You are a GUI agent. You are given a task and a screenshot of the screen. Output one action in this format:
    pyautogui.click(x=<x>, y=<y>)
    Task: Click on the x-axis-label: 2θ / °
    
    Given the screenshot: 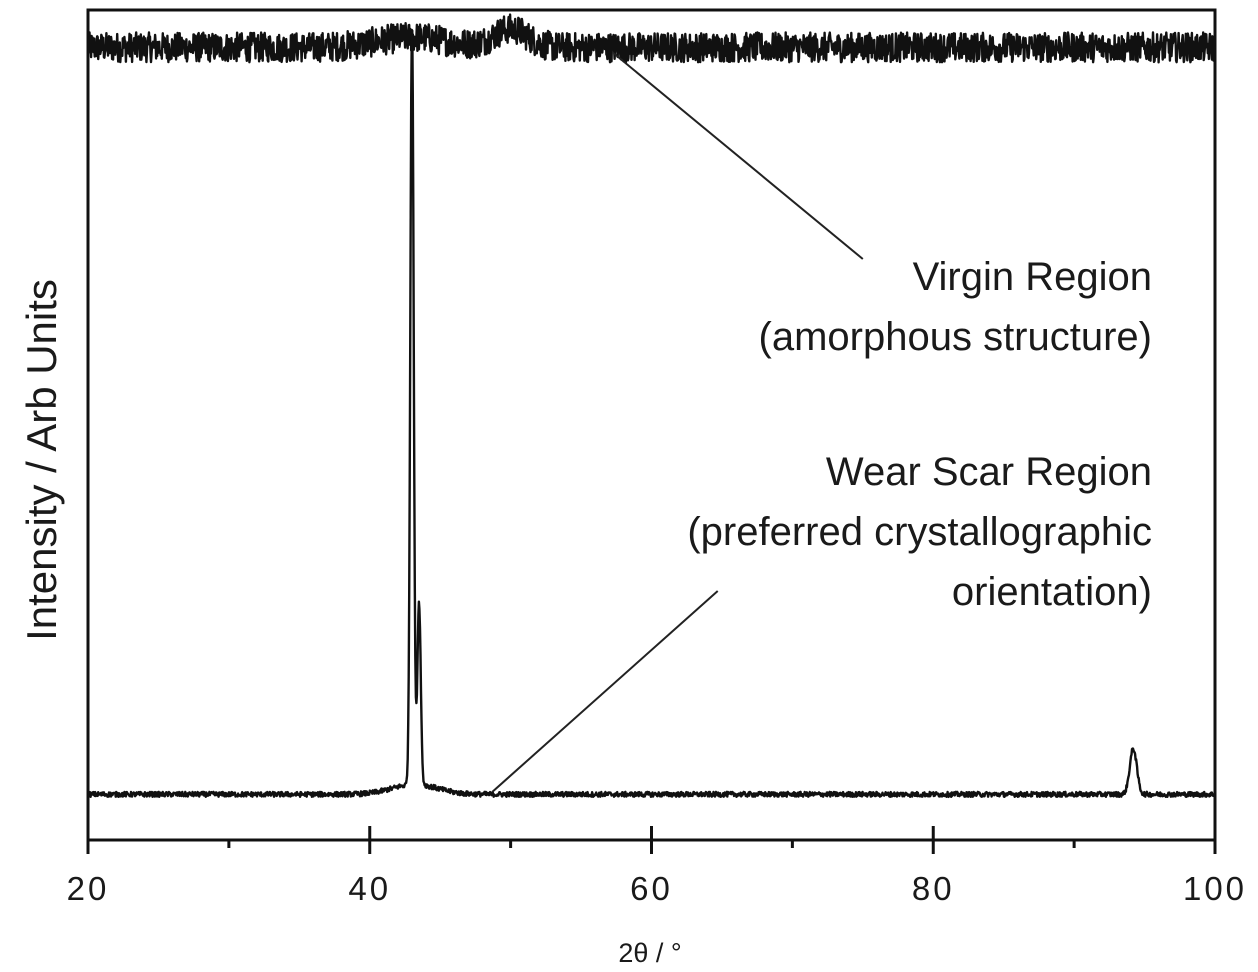 What is the action you would take?
    pyautogui.click(x=649, y=953)
    